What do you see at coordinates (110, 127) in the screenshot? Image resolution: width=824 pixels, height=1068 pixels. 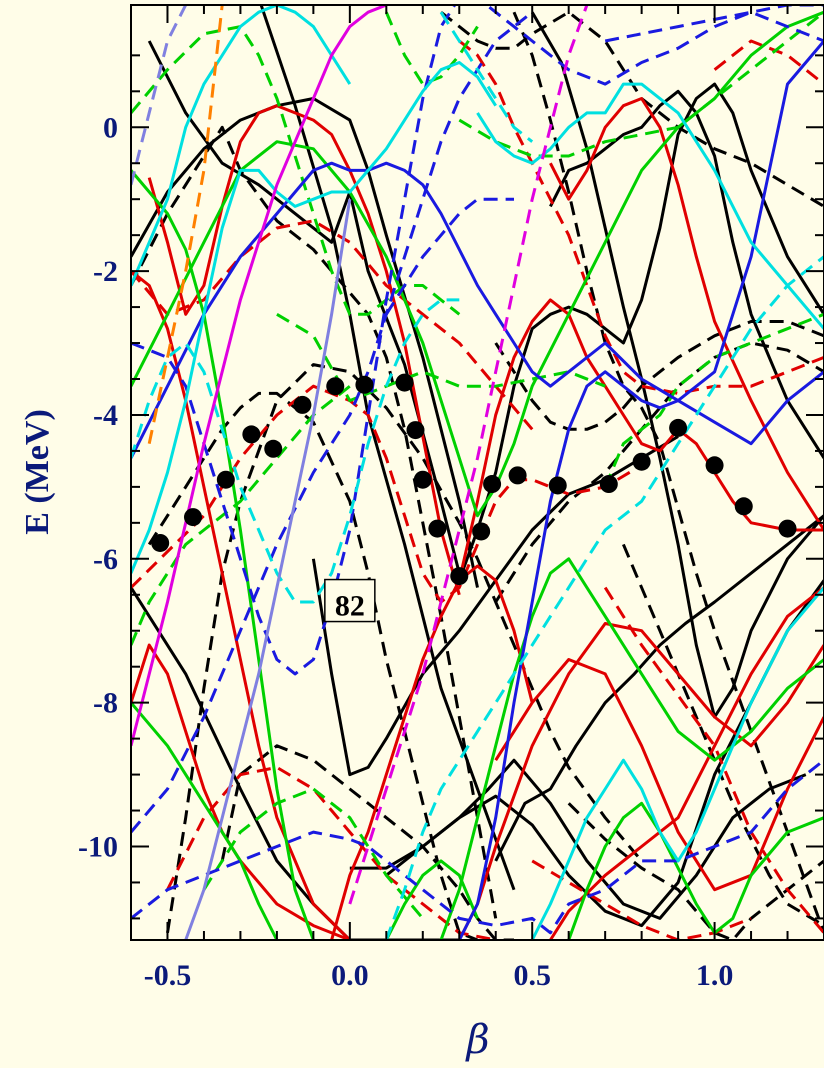 I see `y-tick-label: 0` at bounding box center [110, 127].